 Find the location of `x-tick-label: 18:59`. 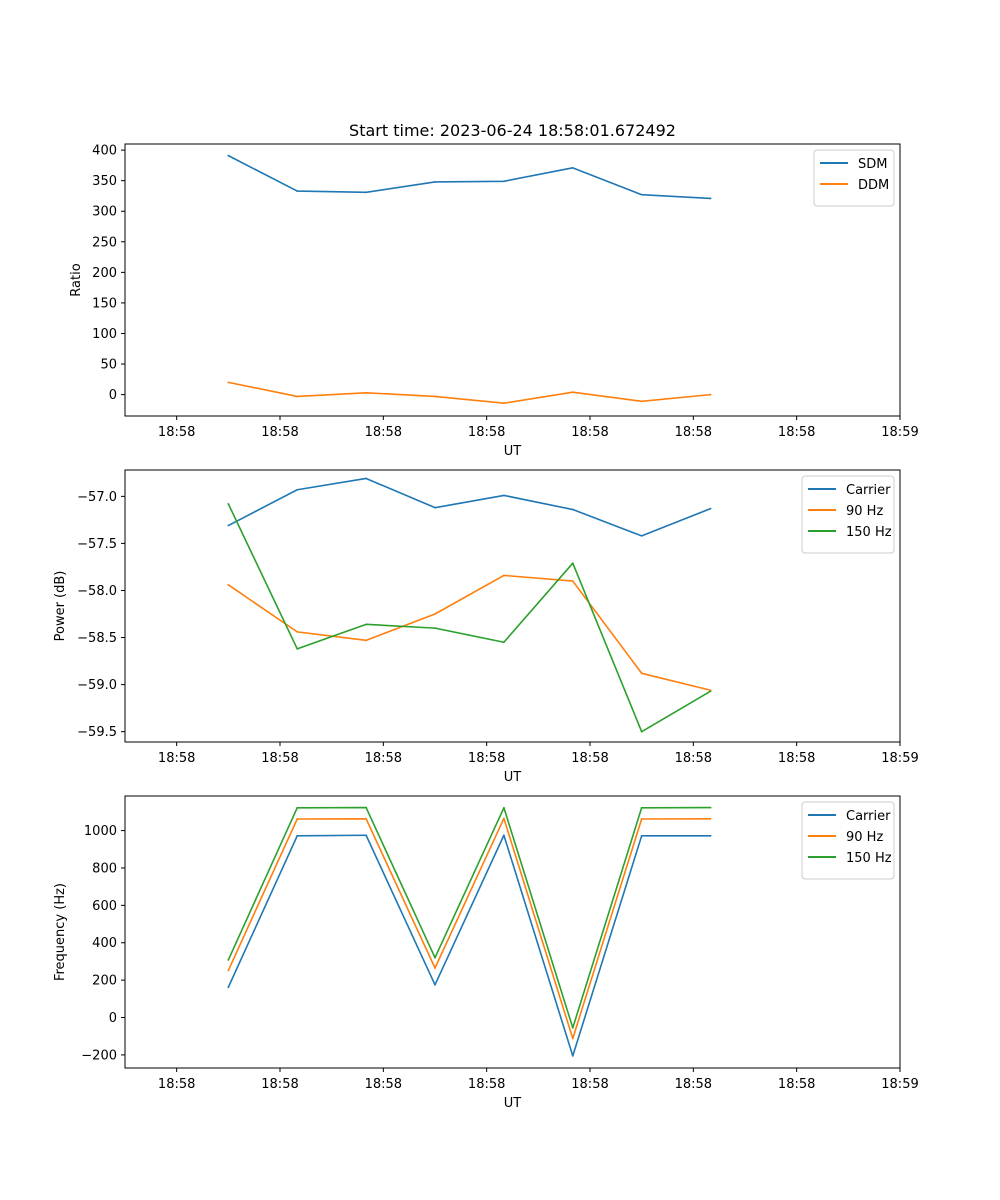

x-tick-label: 18:59 is located at coordinates (899, 758).